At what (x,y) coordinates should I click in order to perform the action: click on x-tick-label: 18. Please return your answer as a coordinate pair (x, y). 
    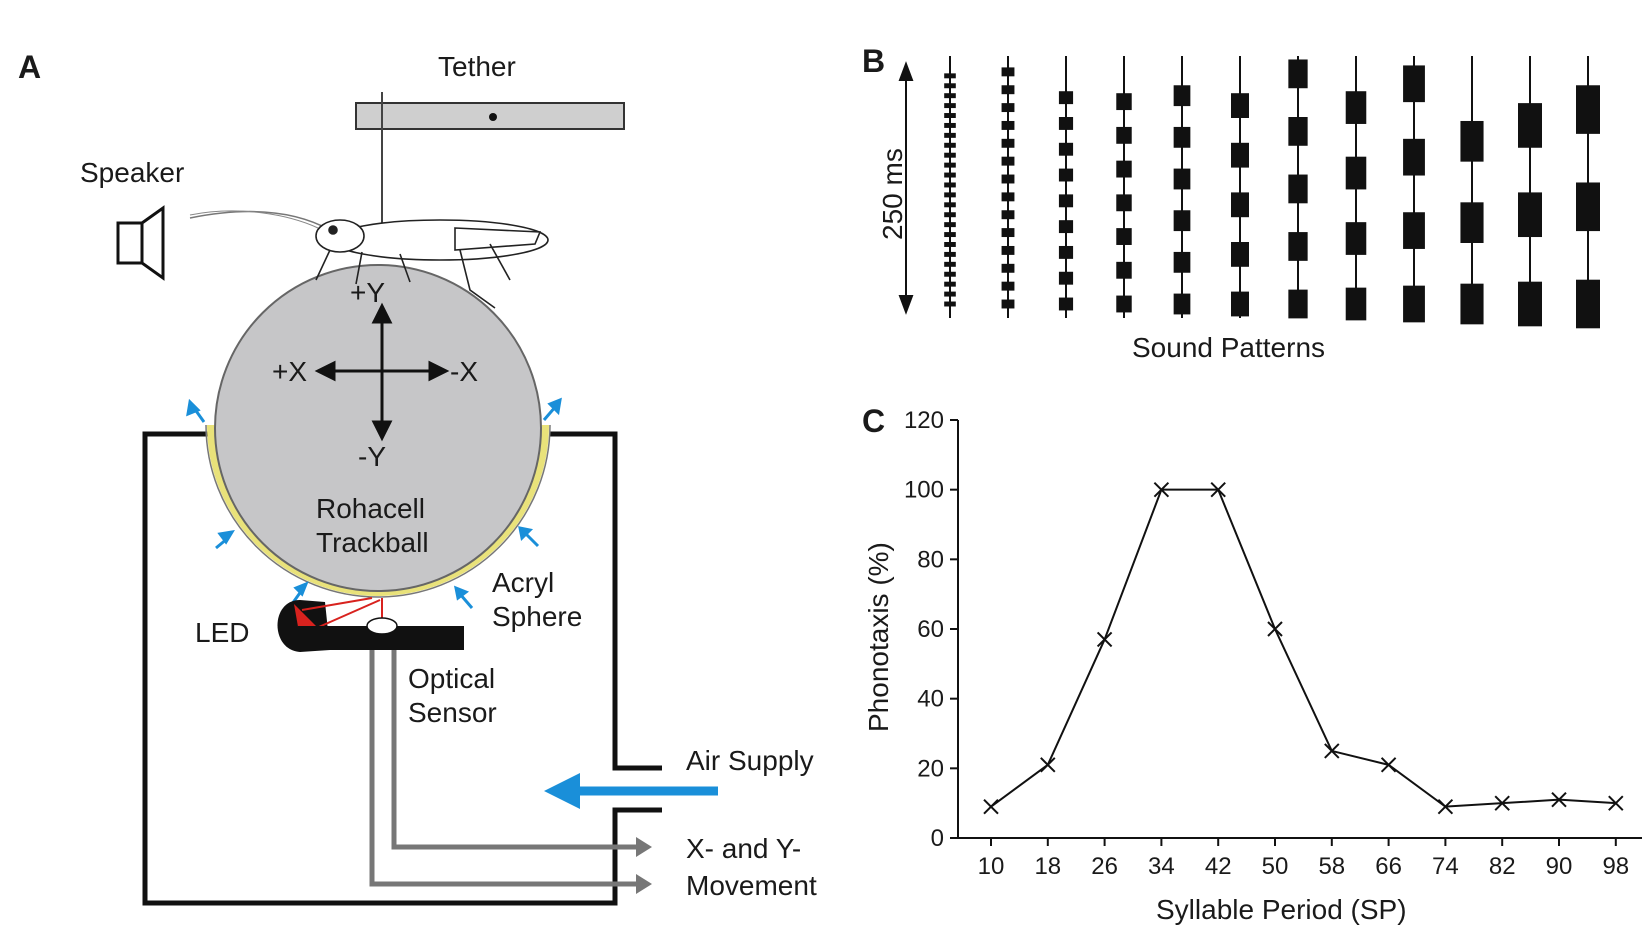
    Looking at the image, I should click on (1047, 866).